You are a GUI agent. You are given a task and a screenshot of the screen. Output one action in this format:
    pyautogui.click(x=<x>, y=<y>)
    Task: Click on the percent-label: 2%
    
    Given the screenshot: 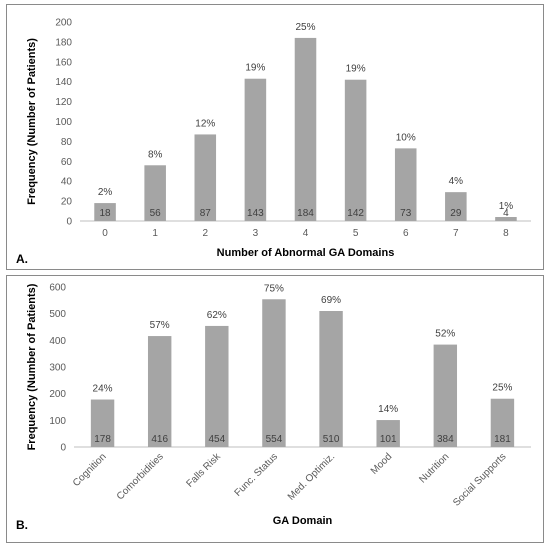 What is the action you would take?
    pyautogui.click(x=105, y=192)
    